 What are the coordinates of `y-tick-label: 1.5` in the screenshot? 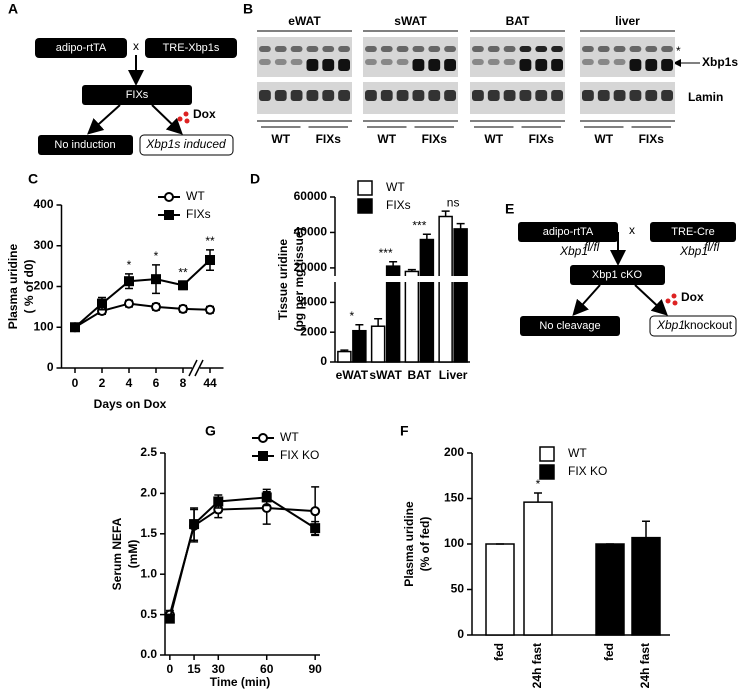 It's located at (148, 533).